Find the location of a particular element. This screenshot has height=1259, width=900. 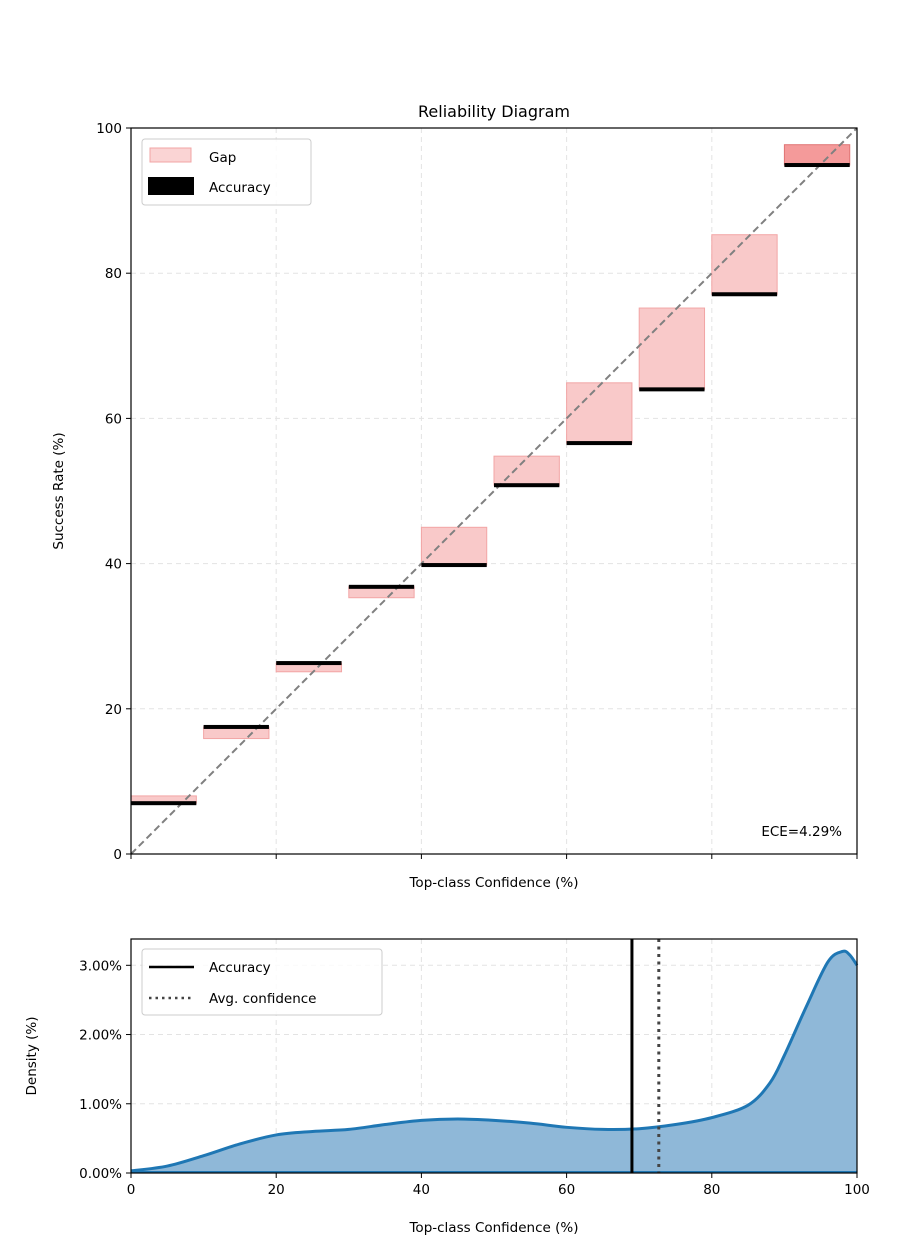

top-legend: Gap Accuracy is located at coordinates (226, 172).